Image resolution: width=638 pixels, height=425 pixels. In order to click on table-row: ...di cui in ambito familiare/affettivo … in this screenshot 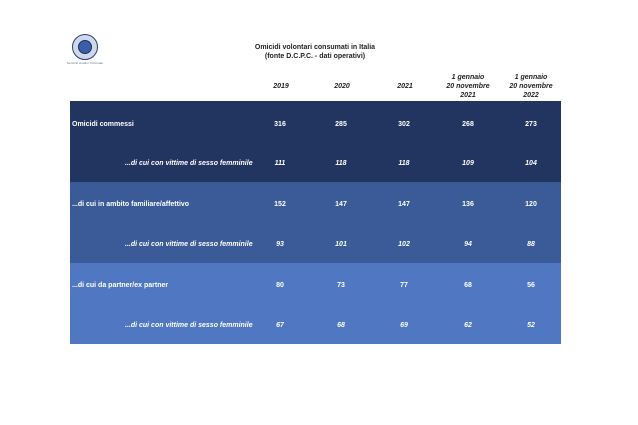, I will do `click(315, 205)`.